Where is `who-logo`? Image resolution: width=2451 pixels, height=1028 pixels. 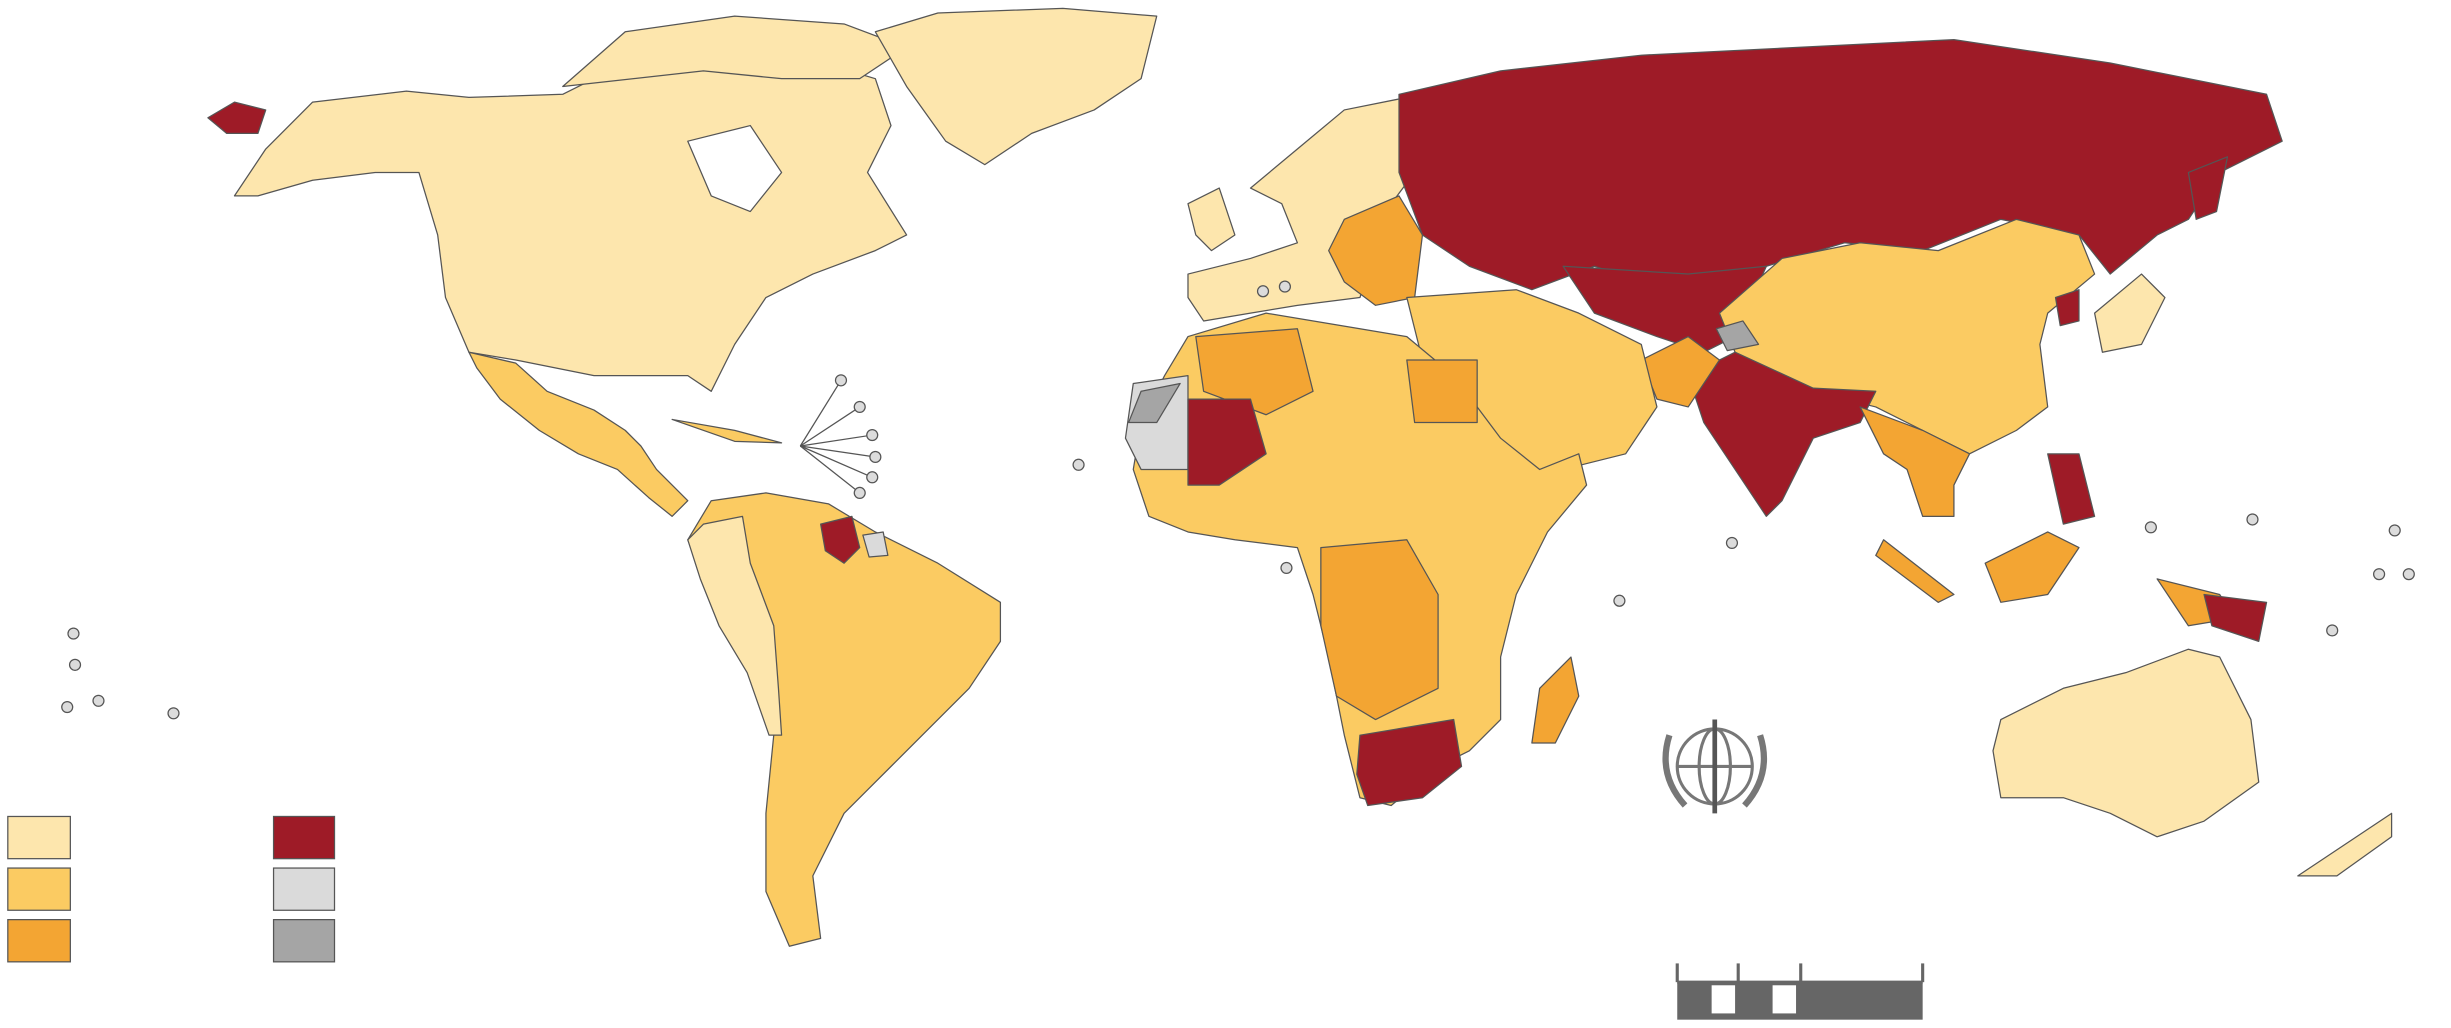 who-logo is located at coordinates (1715, 766).